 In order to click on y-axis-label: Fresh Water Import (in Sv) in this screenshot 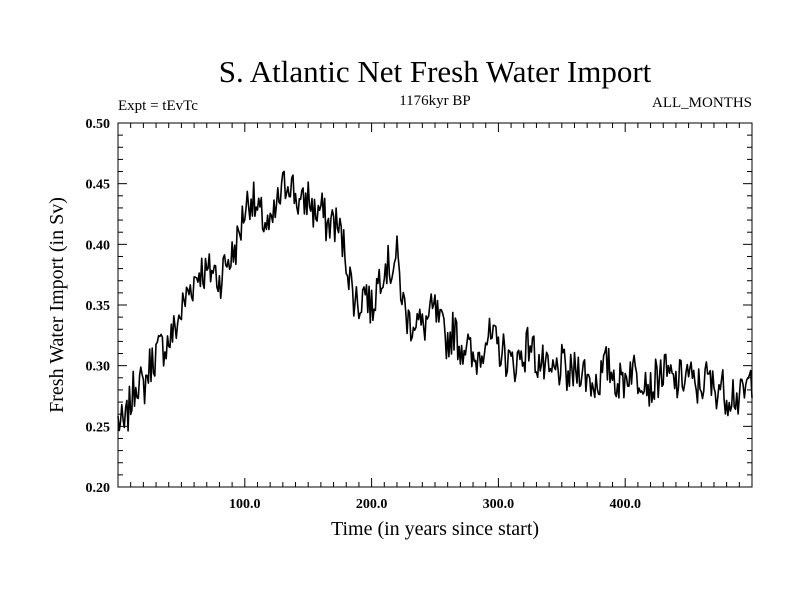, I will do `click(57, 305)`.